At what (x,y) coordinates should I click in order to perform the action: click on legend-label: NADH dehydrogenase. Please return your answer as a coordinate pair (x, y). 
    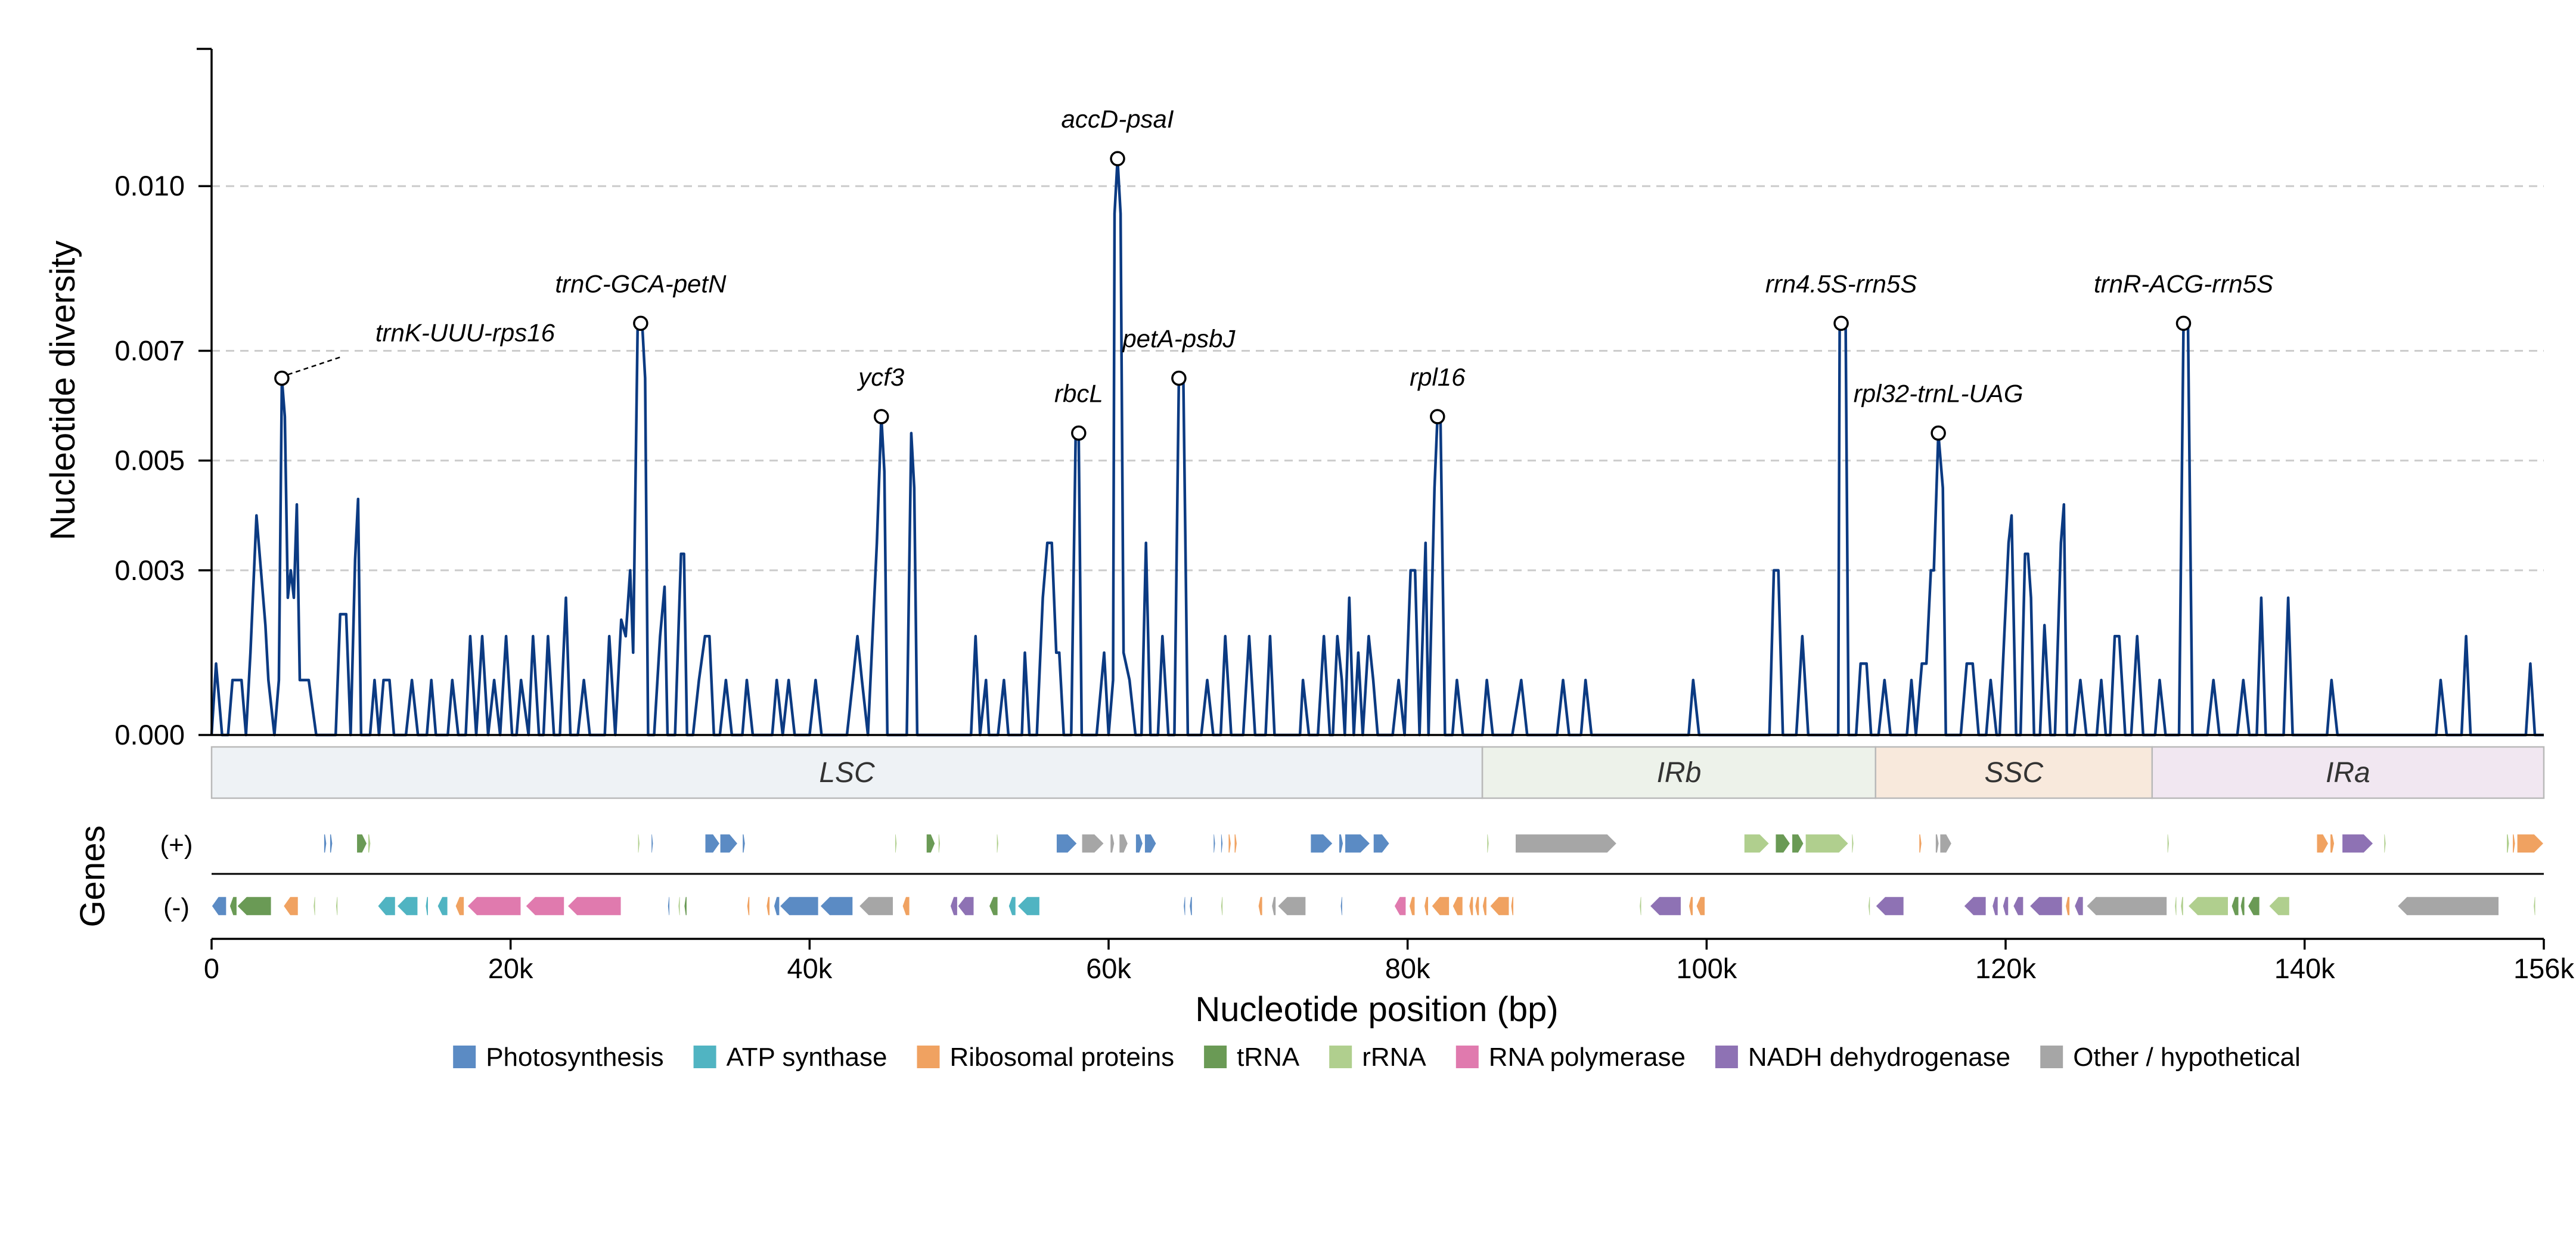
    Looking at the image, I should click on (1879, 1057).